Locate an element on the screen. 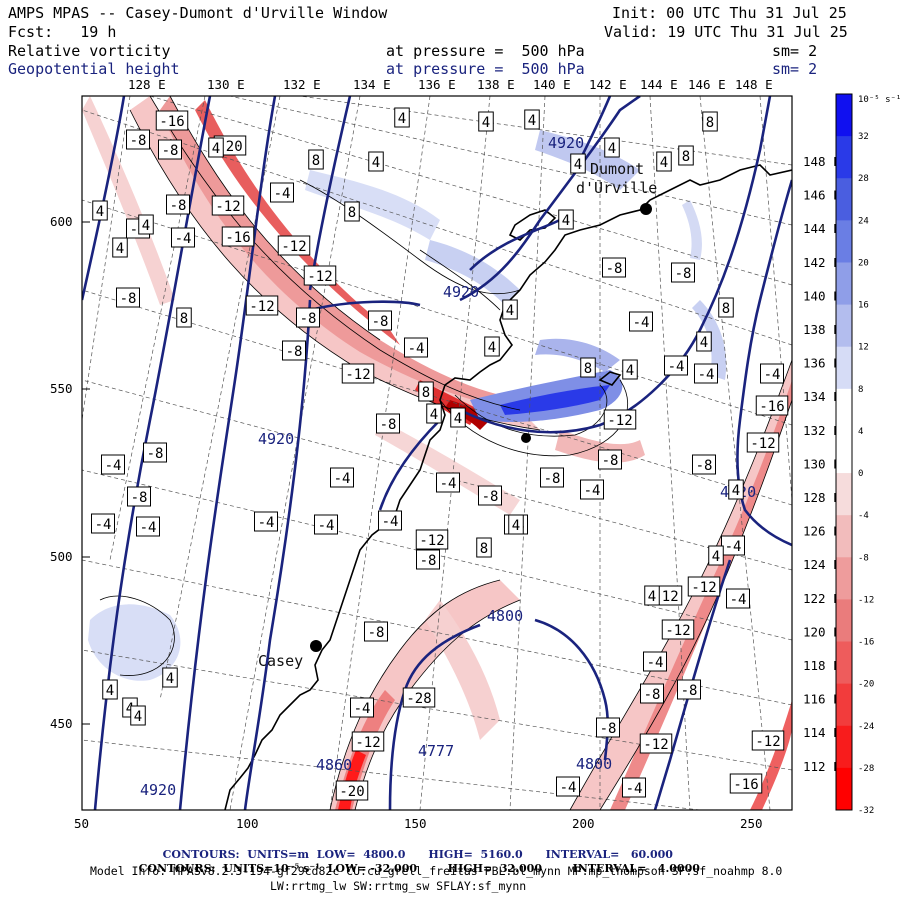 Image resolution: width=900 pixels, height=900 pixels. init-time: Init: 00 UTC Thu 31 Jul 25 is located at coordinates (729, 13).